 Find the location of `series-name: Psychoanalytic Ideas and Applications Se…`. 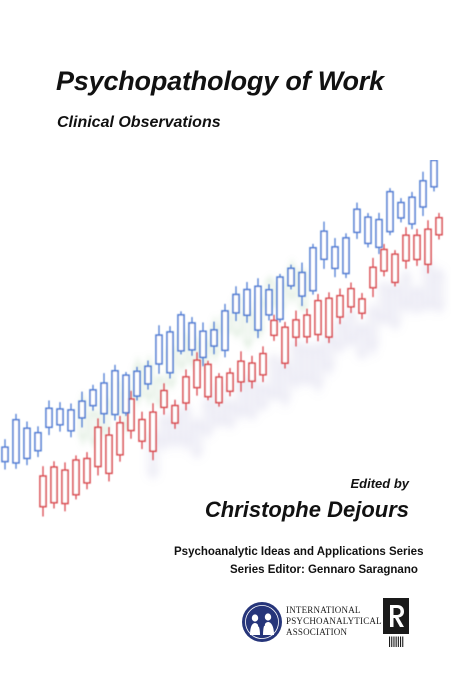

series-name: Psychoanalytic Ideas and Applications Se… is located at coordinates (299, 552).